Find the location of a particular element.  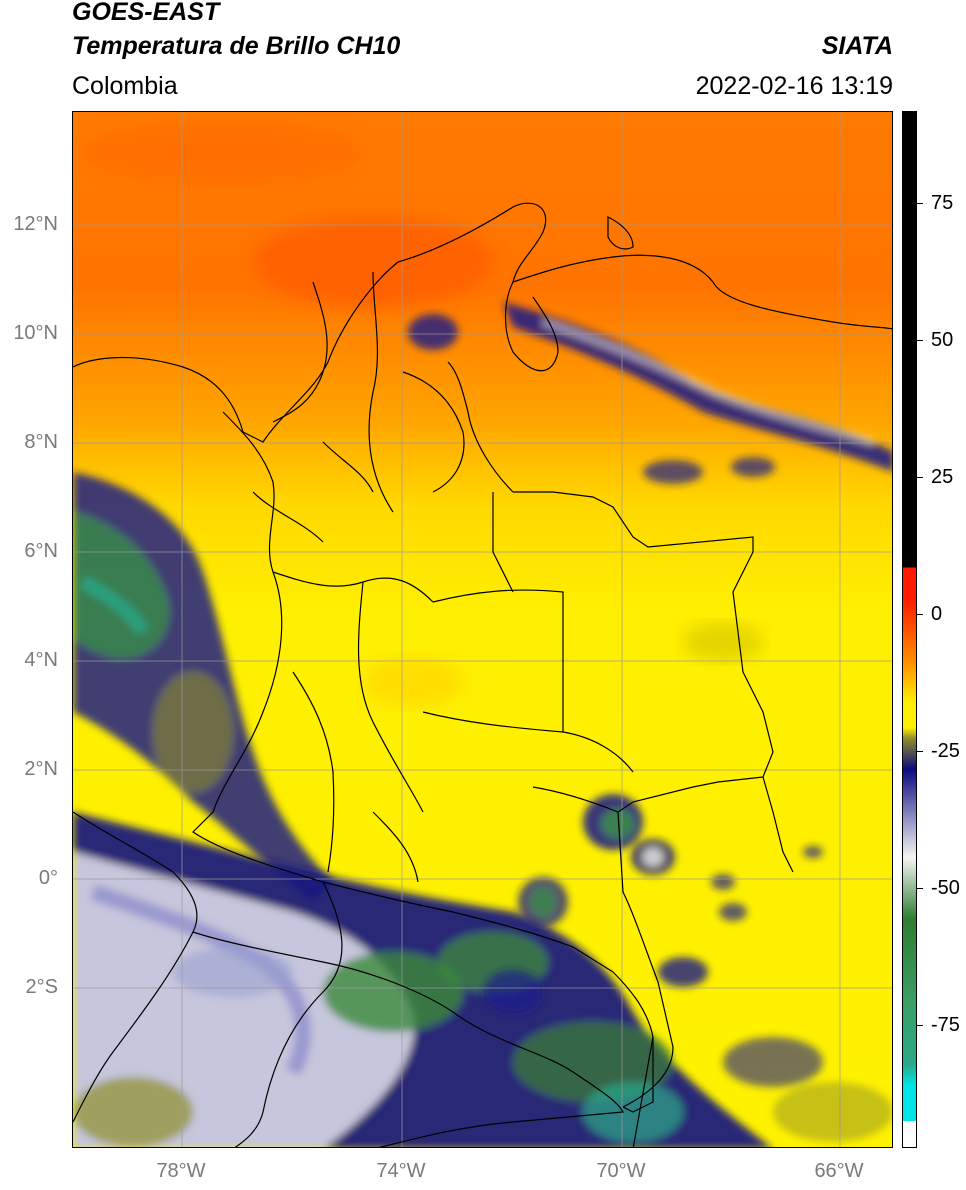

title-line-1: GOES-EAST is located at coordinates (146, 13).